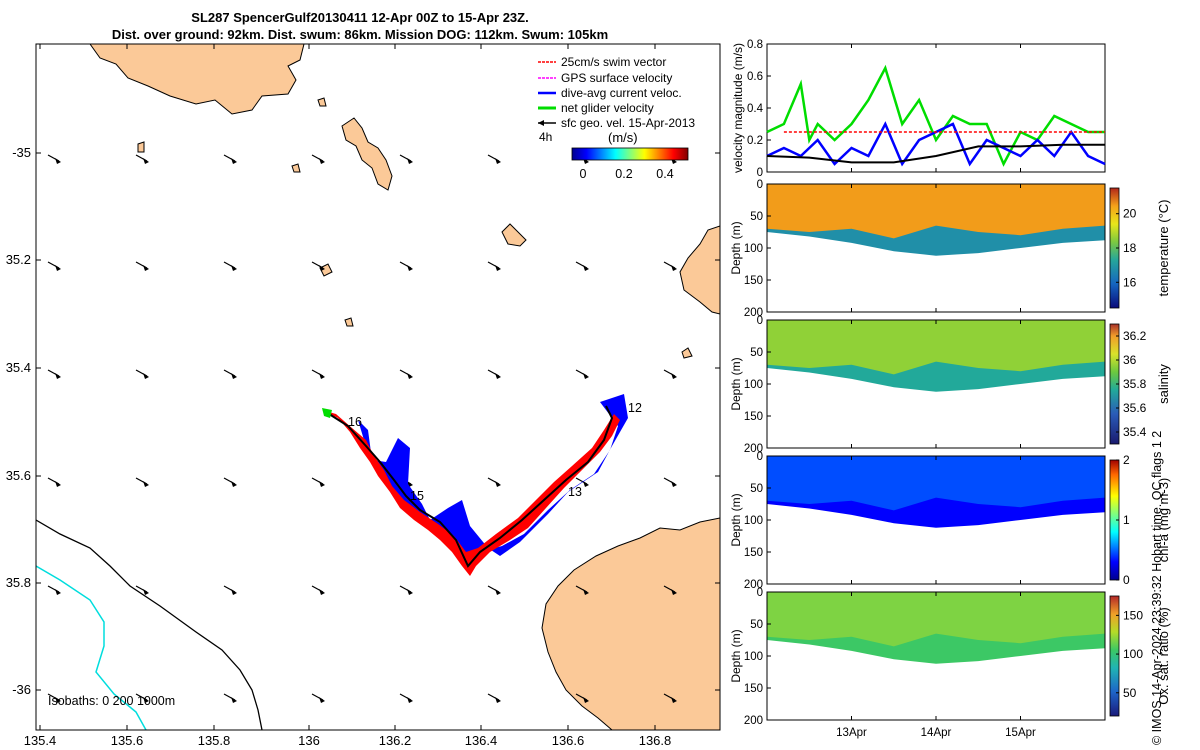 This screenshot has width=1200, height=750. I want to click on map-y-tick-label: 35.8, so click(18, 582).